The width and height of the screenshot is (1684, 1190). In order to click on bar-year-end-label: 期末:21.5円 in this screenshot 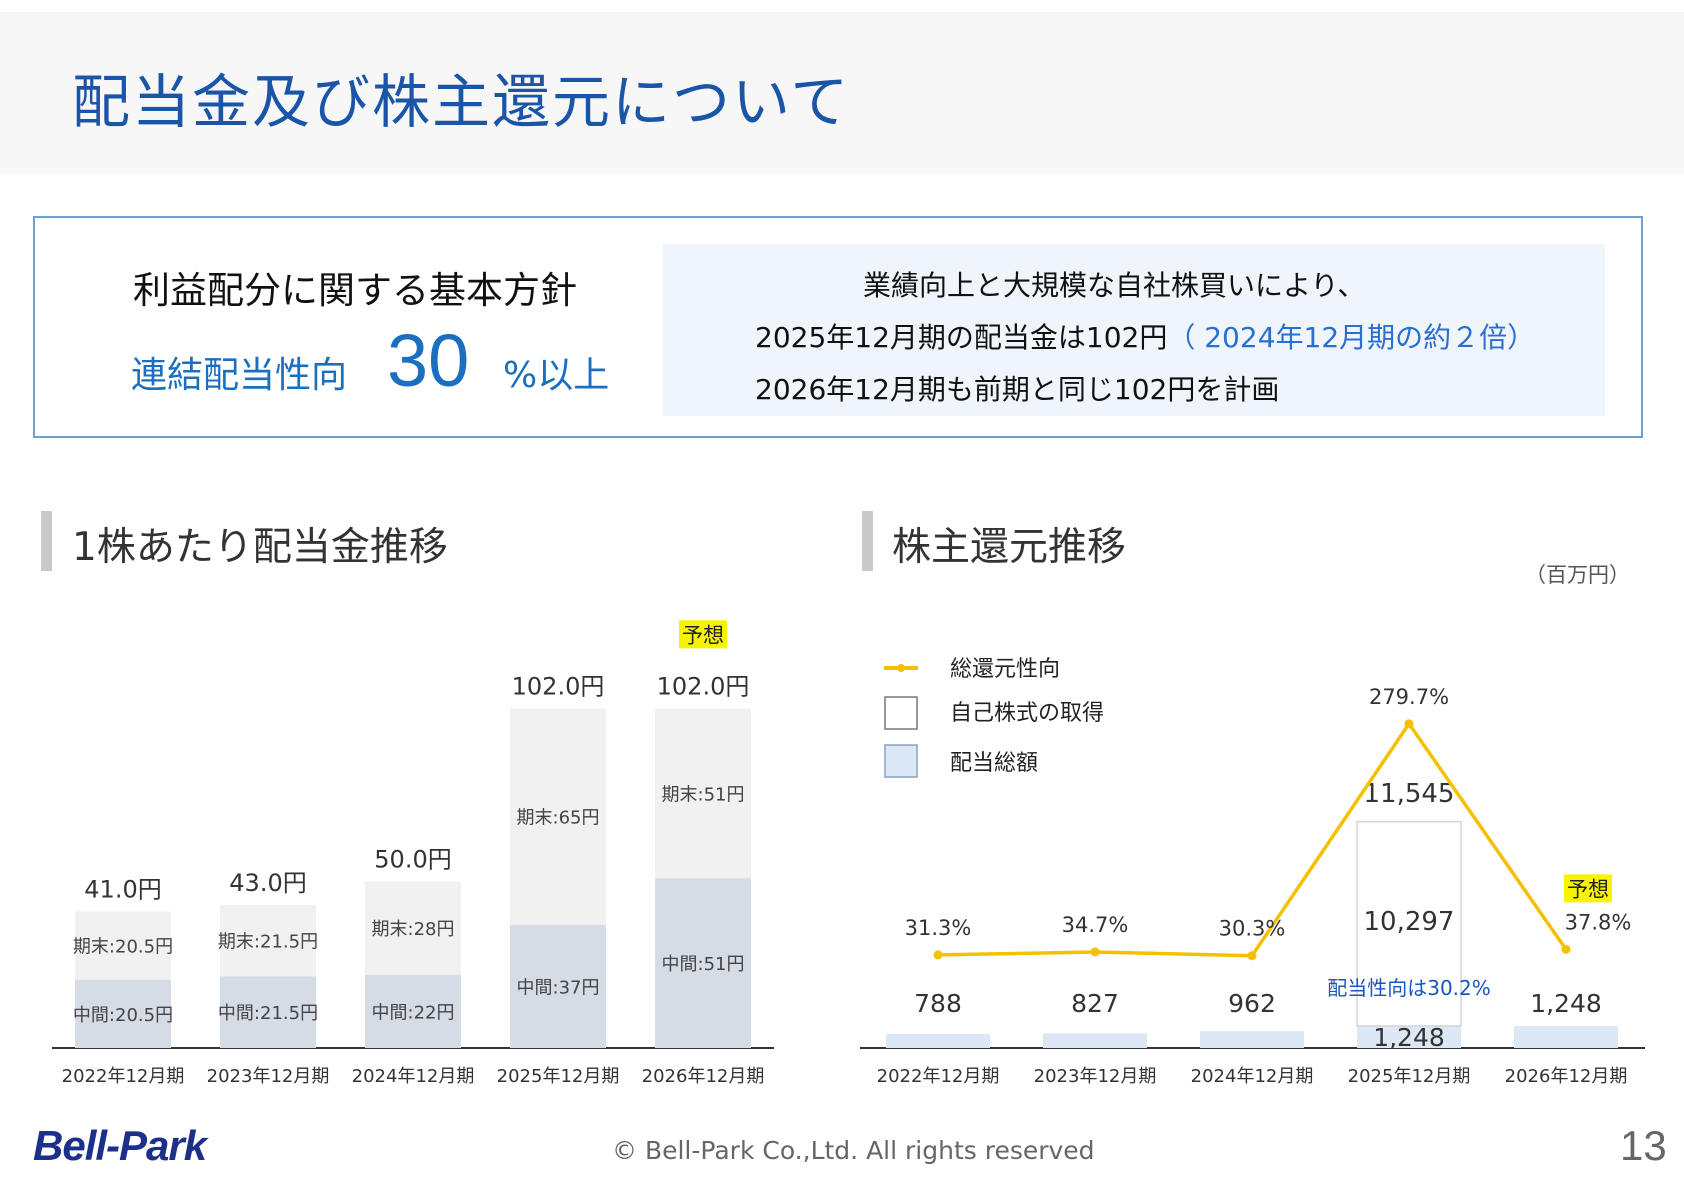, I will do `click(268, 942)`.